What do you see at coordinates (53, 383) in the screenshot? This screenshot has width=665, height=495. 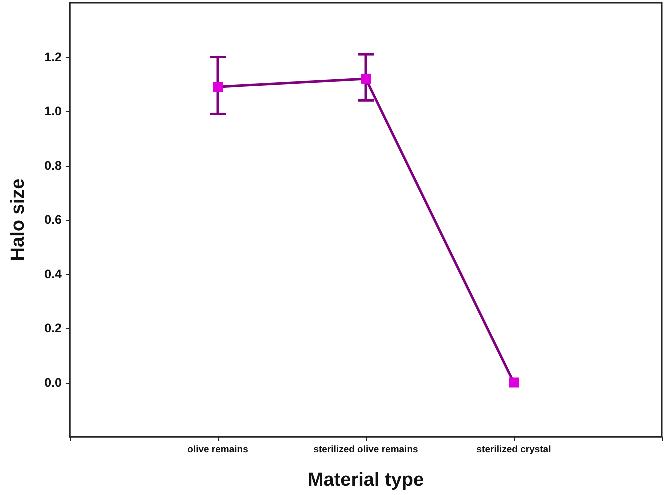 I see `y-tick-label: 0.0` at bounding box center [53, 383].